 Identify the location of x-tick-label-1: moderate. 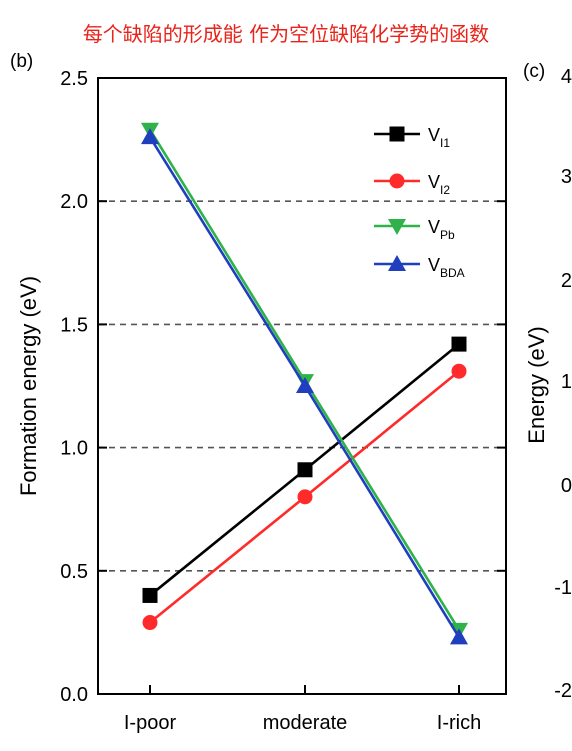
(305, 723).